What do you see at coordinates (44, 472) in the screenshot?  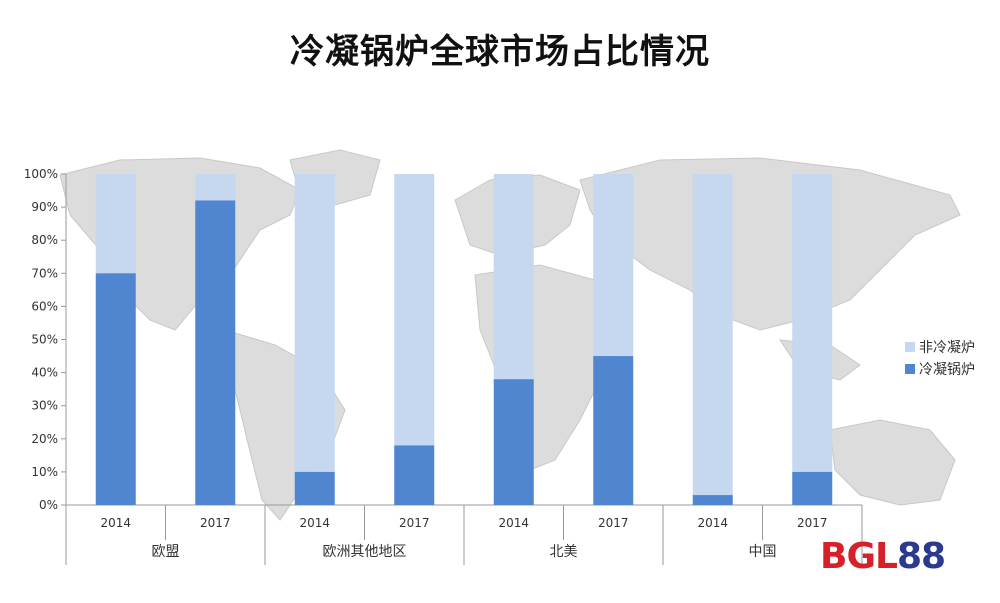 I see `y-tick-label: 10%` at bounding box center [44, 472].